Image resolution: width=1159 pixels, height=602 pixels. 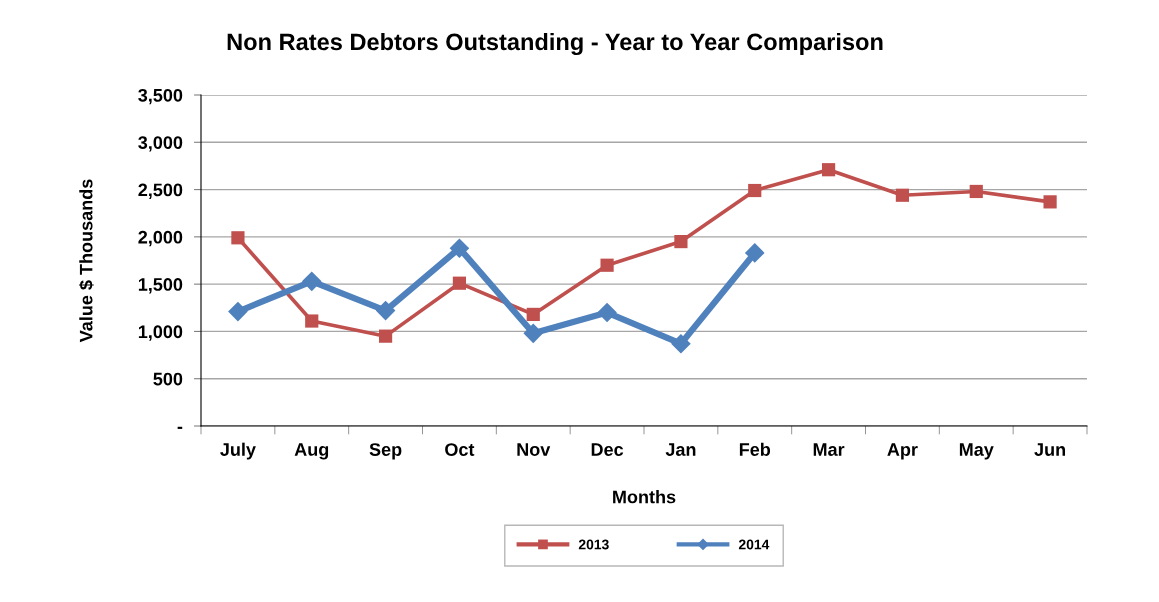 What do you see at coordinates (607, 449) in the screenshot?
I see `x-tick-label: Dec` at bounding box center [607, 449].